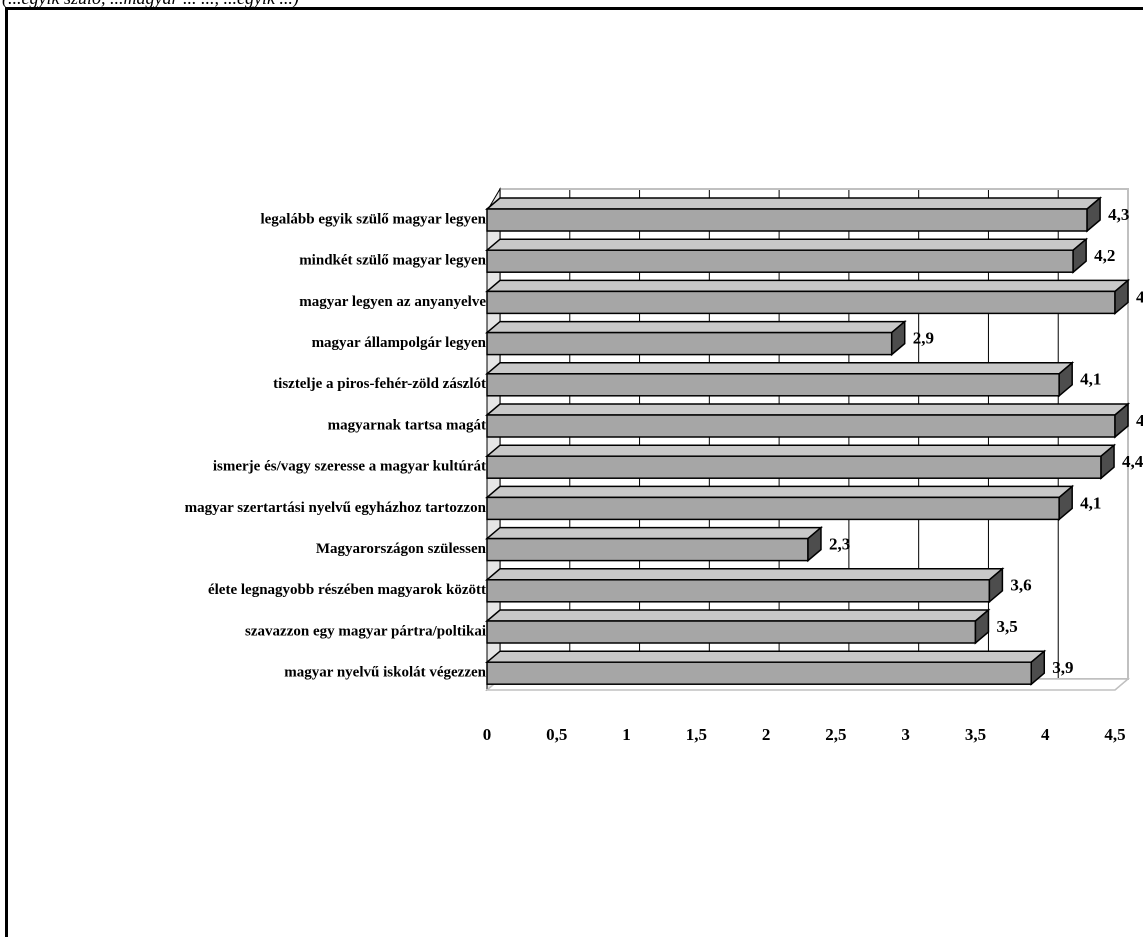 Image resolution: width=1143 pixels, height=937 pixels. What do you see at coordinates (839, 544) in the screenshot?
I see `value-label: 2,3` at bounding box center [839, 544].